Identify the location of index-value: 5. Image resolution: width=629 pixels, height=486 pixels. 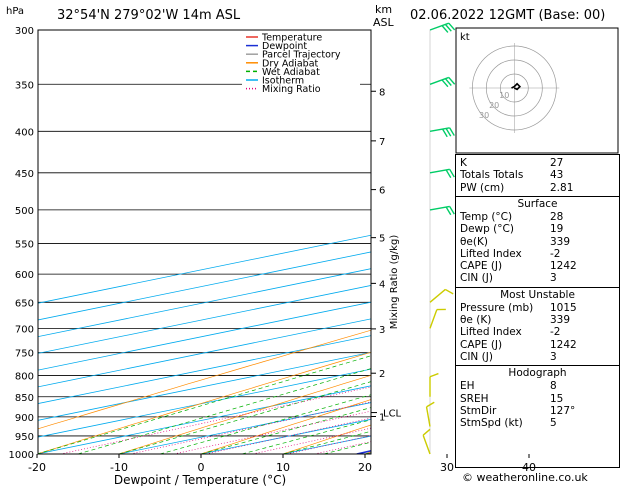
(553, 423).